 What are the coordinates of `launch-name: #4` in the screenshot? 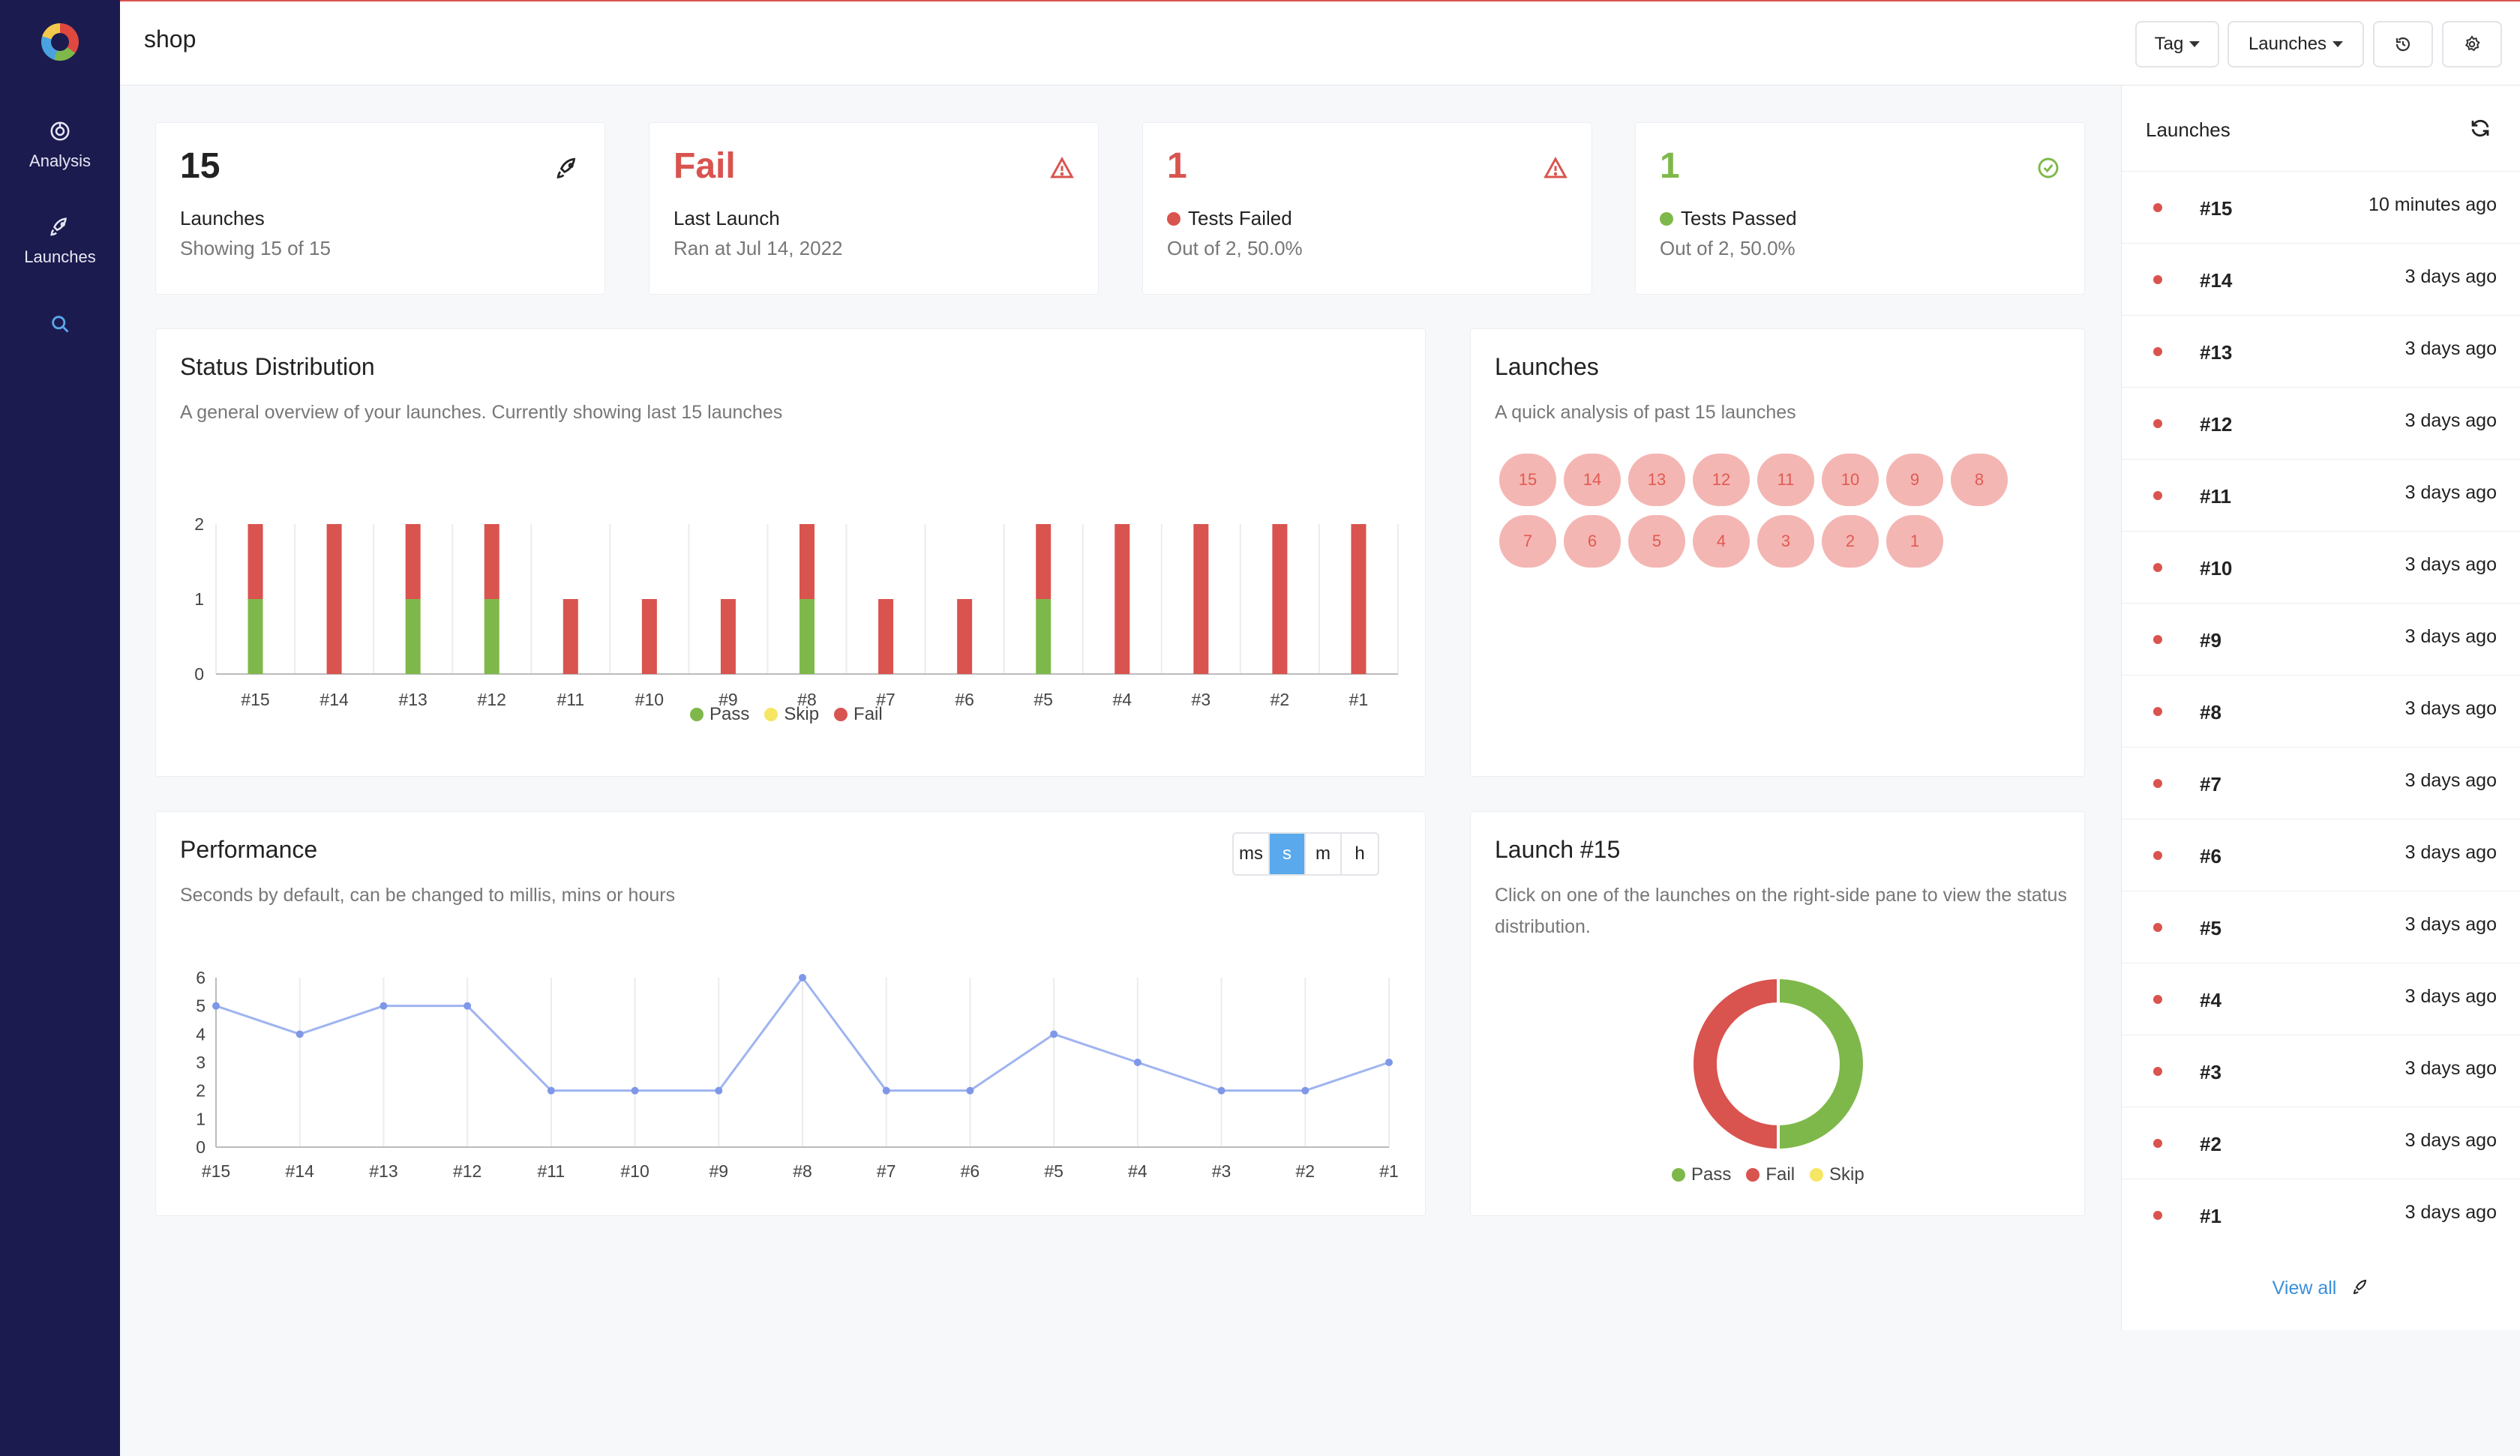 It's located at (2211, 1000).